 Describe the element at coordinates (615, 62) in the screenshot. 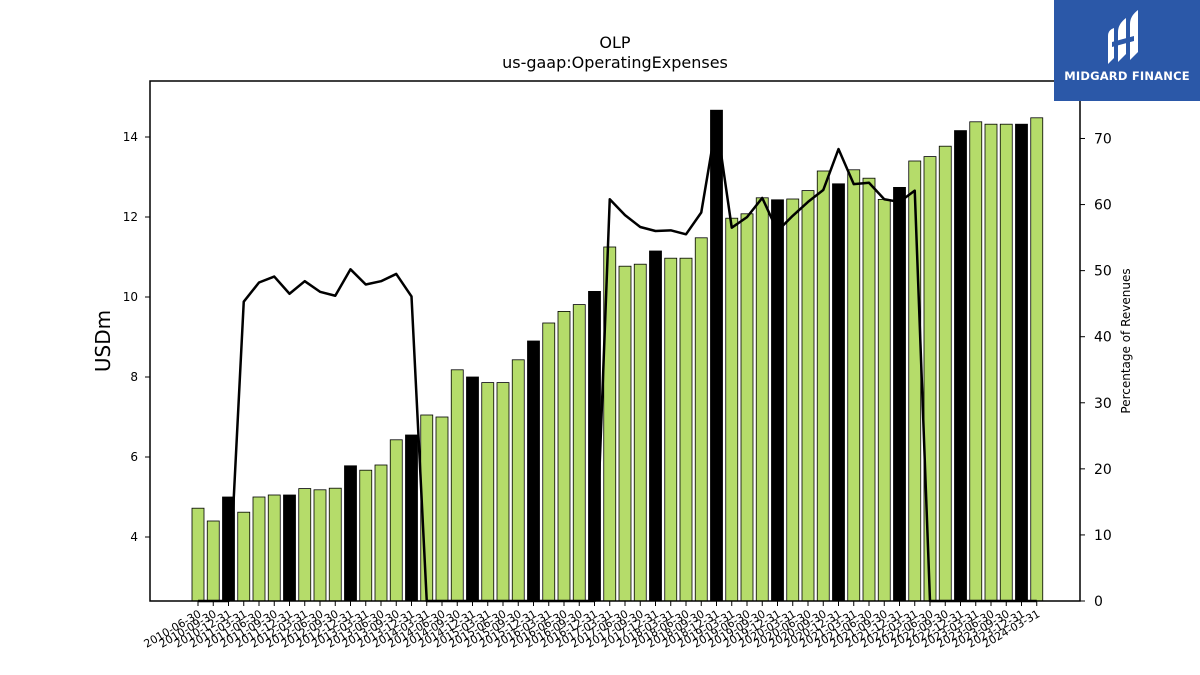

I see `chart-subtitle: us-gaap:OperatingExpenses` at that location.